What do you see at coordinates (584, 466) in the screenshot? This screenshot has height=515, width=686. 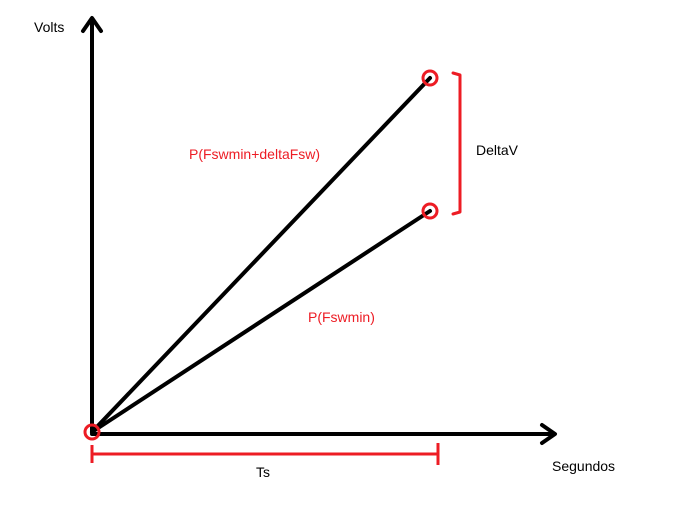 I see `x-axis-label: Segundos` at bounding box center [584, 466].